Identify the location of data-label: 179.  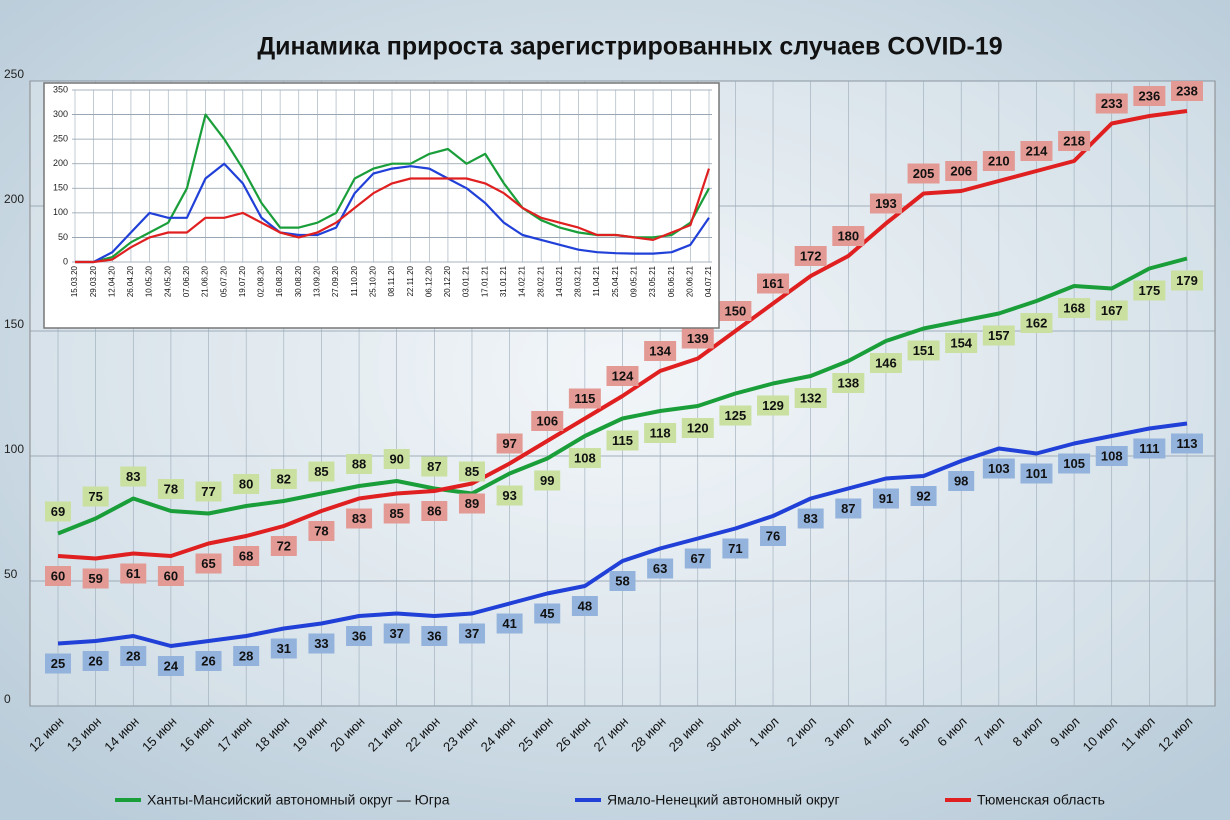
(1187, 280).